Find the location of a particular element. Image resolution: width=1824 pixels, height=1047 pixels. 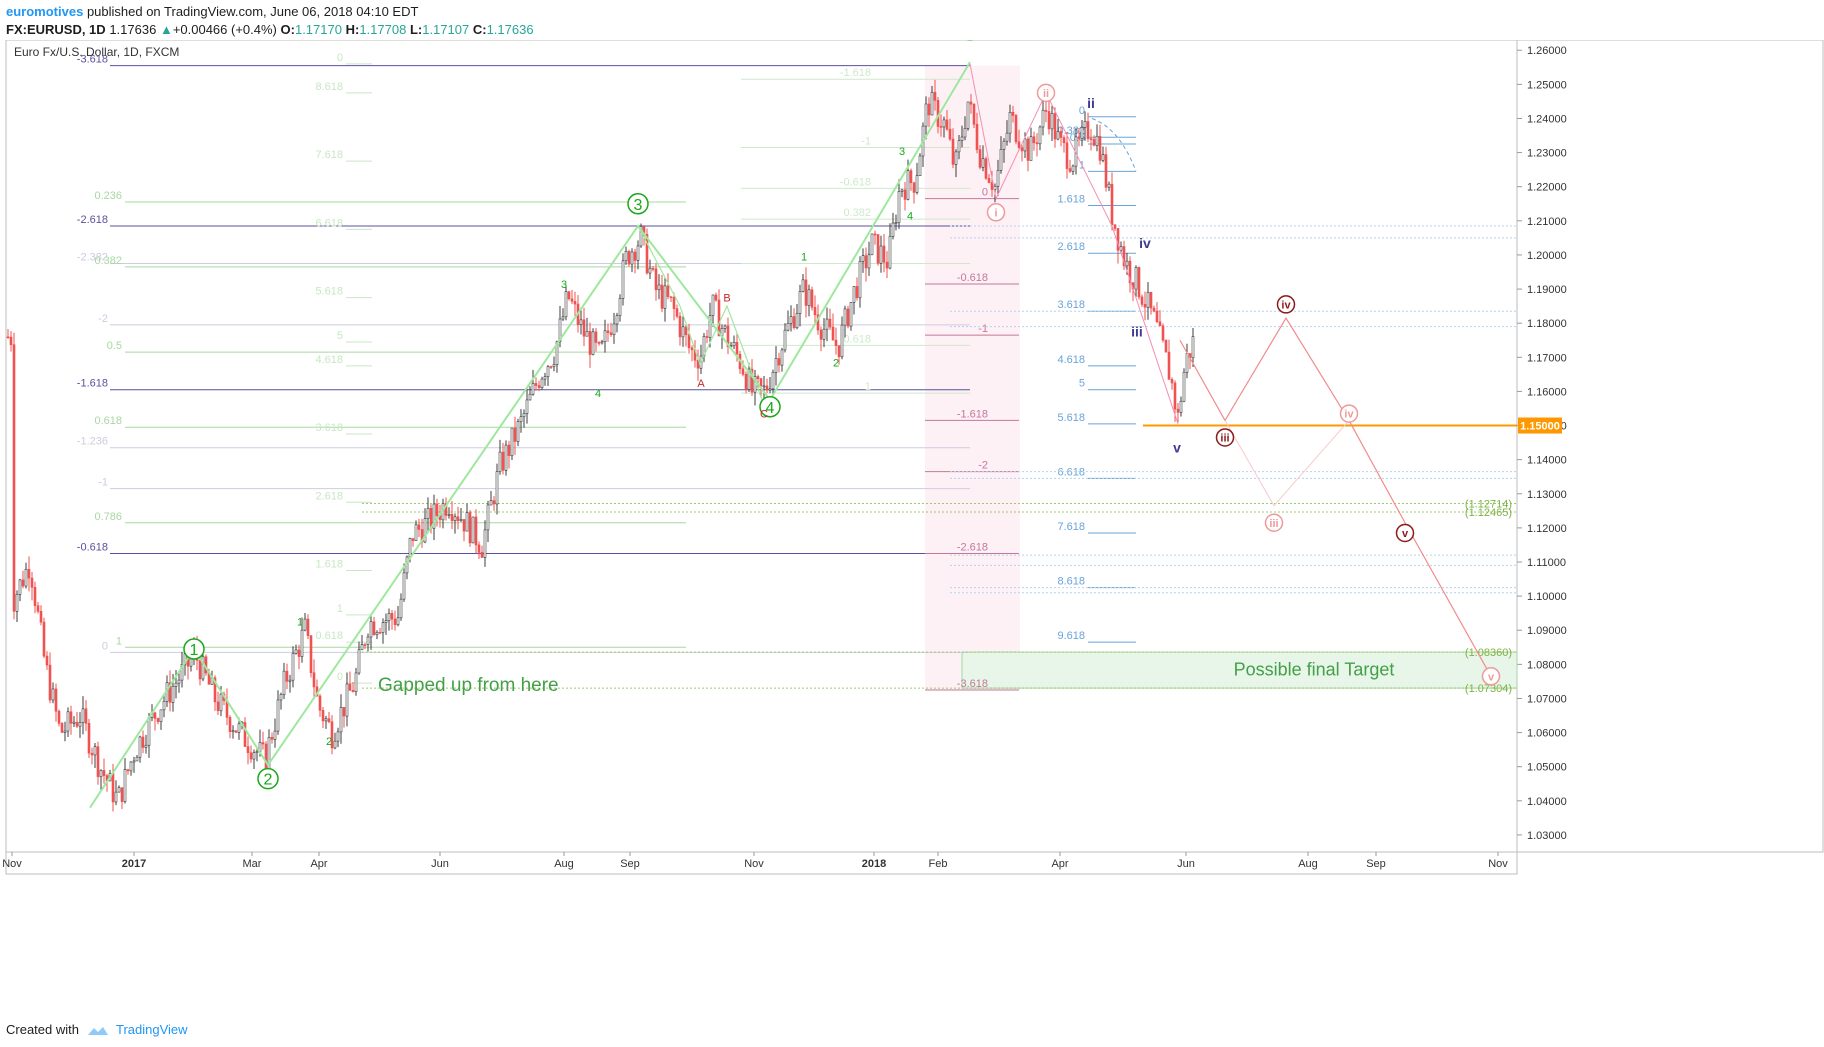

wave-circle-label: 3 is located at coordinates (638, 205).